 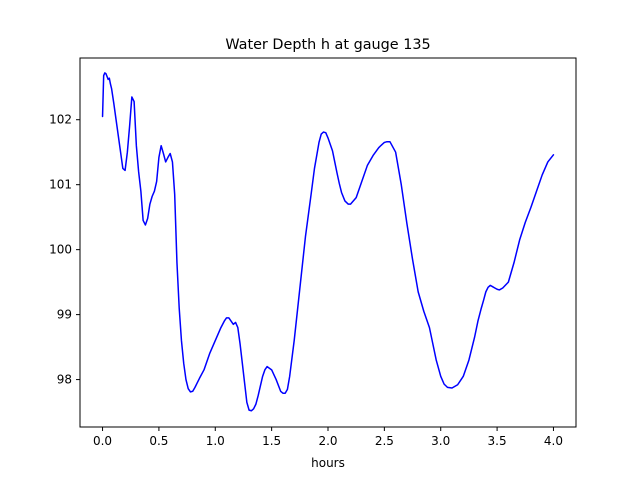 What do you see at coordinates (64, 315) in the screenshot?
I see `y-tick-label: 99` at bounding box center [64, 315].